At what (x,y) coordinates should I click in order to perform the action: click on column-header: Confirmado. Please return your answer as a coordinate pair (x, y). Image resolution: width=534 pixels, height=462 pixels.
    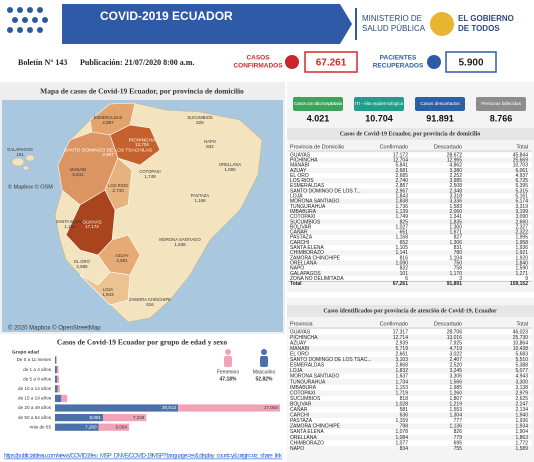
    Looking at the image, I should click on (394, 147).